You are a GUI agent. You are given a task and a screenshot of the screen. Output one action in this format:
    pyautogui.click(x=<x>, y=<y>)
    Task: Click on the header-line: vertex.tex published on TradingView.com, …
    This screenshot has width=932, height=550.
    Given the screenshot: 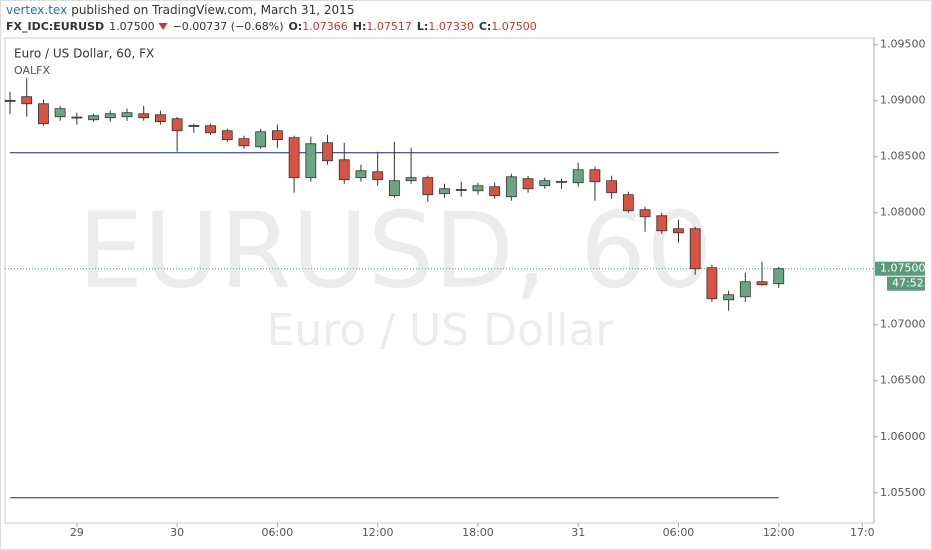 What is the action you would take?
    pyautogui.click(x=180, y=10)
    